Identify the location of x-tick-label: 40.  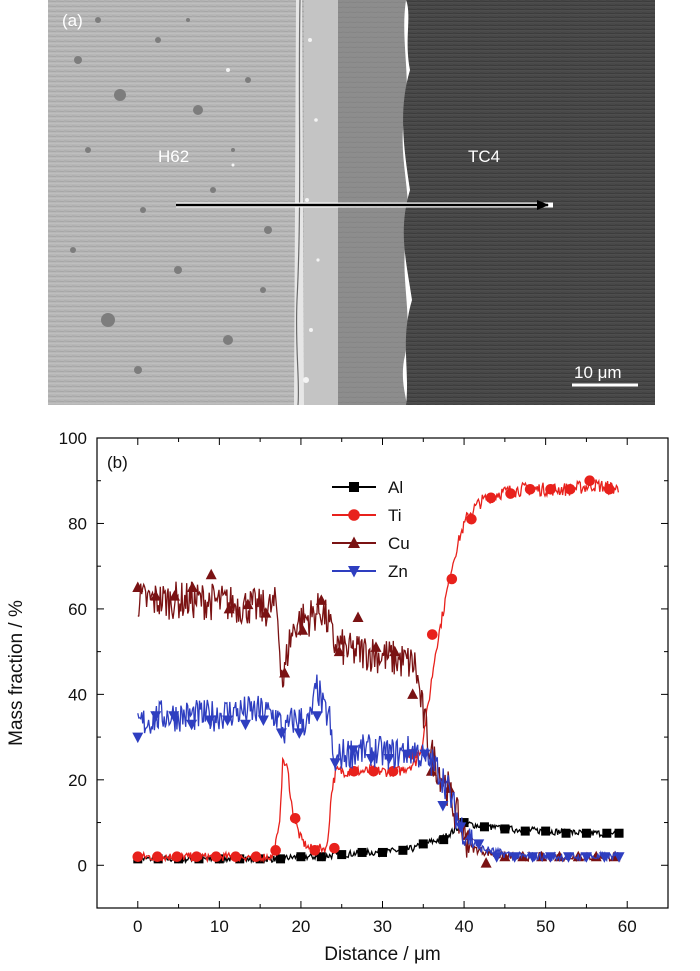
(464, 926).